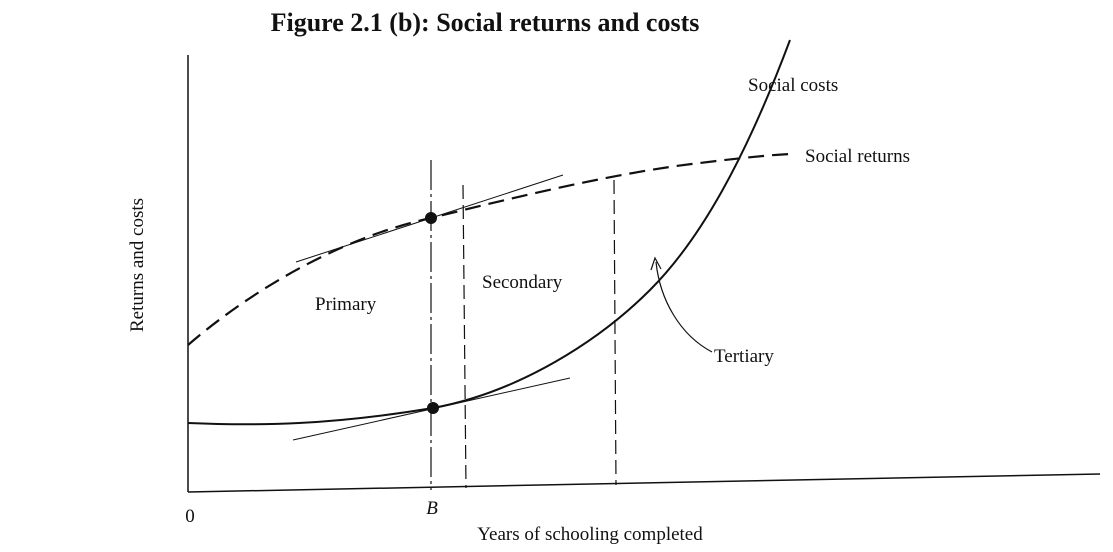 The width and height of the screenshot is (1113, 552). What do you see at coordinates (857, 156) in the screenshot?
I see `returns-label: Social returns` at bounding box center [857, 156].